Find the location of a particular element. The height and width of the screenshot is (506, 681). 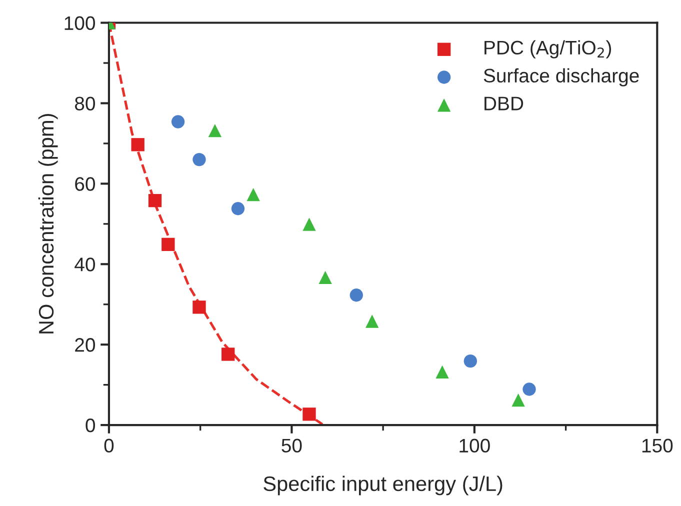

y-tick-label: 80 is located at coordinates (85, 103).